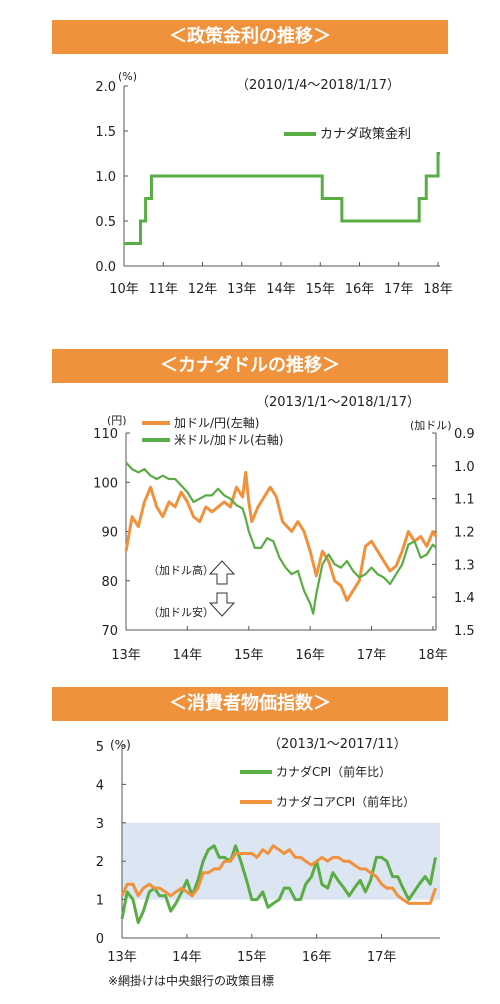 Image resolution: width=500 pixels, height=1004 pixels. I want to click on rate-x-tick-label: 14年, so click(281, 289).